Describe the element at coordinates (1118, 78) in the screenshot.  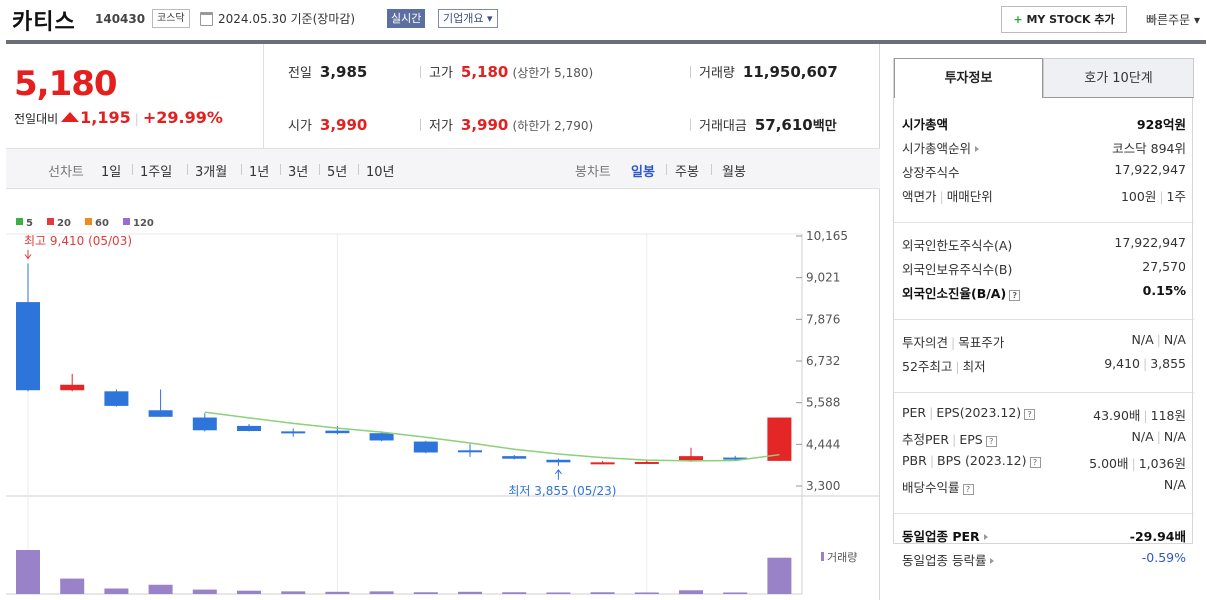
I see `tab-orderbook: 호가 10단계` at that location.